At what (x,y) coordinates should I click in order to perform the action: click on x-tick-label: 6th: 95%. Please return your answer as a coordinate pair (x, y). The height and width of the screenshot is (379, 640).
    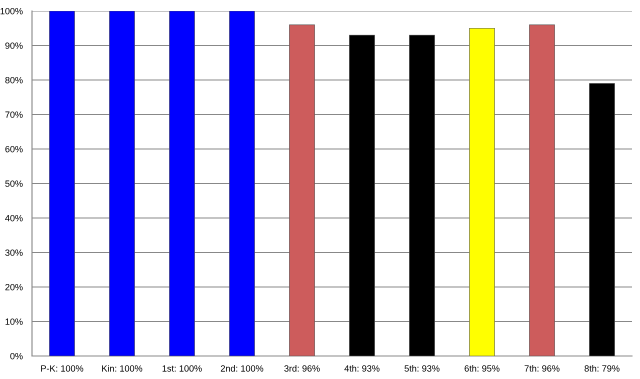
    Looking at the image, I should click on (482, 368).